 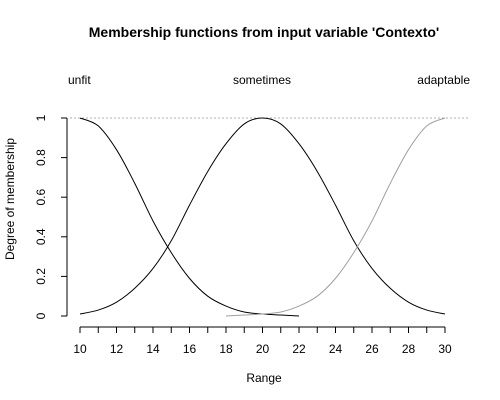 I want to click on y-tick-label: 0.6, so click(x=41, y=197).